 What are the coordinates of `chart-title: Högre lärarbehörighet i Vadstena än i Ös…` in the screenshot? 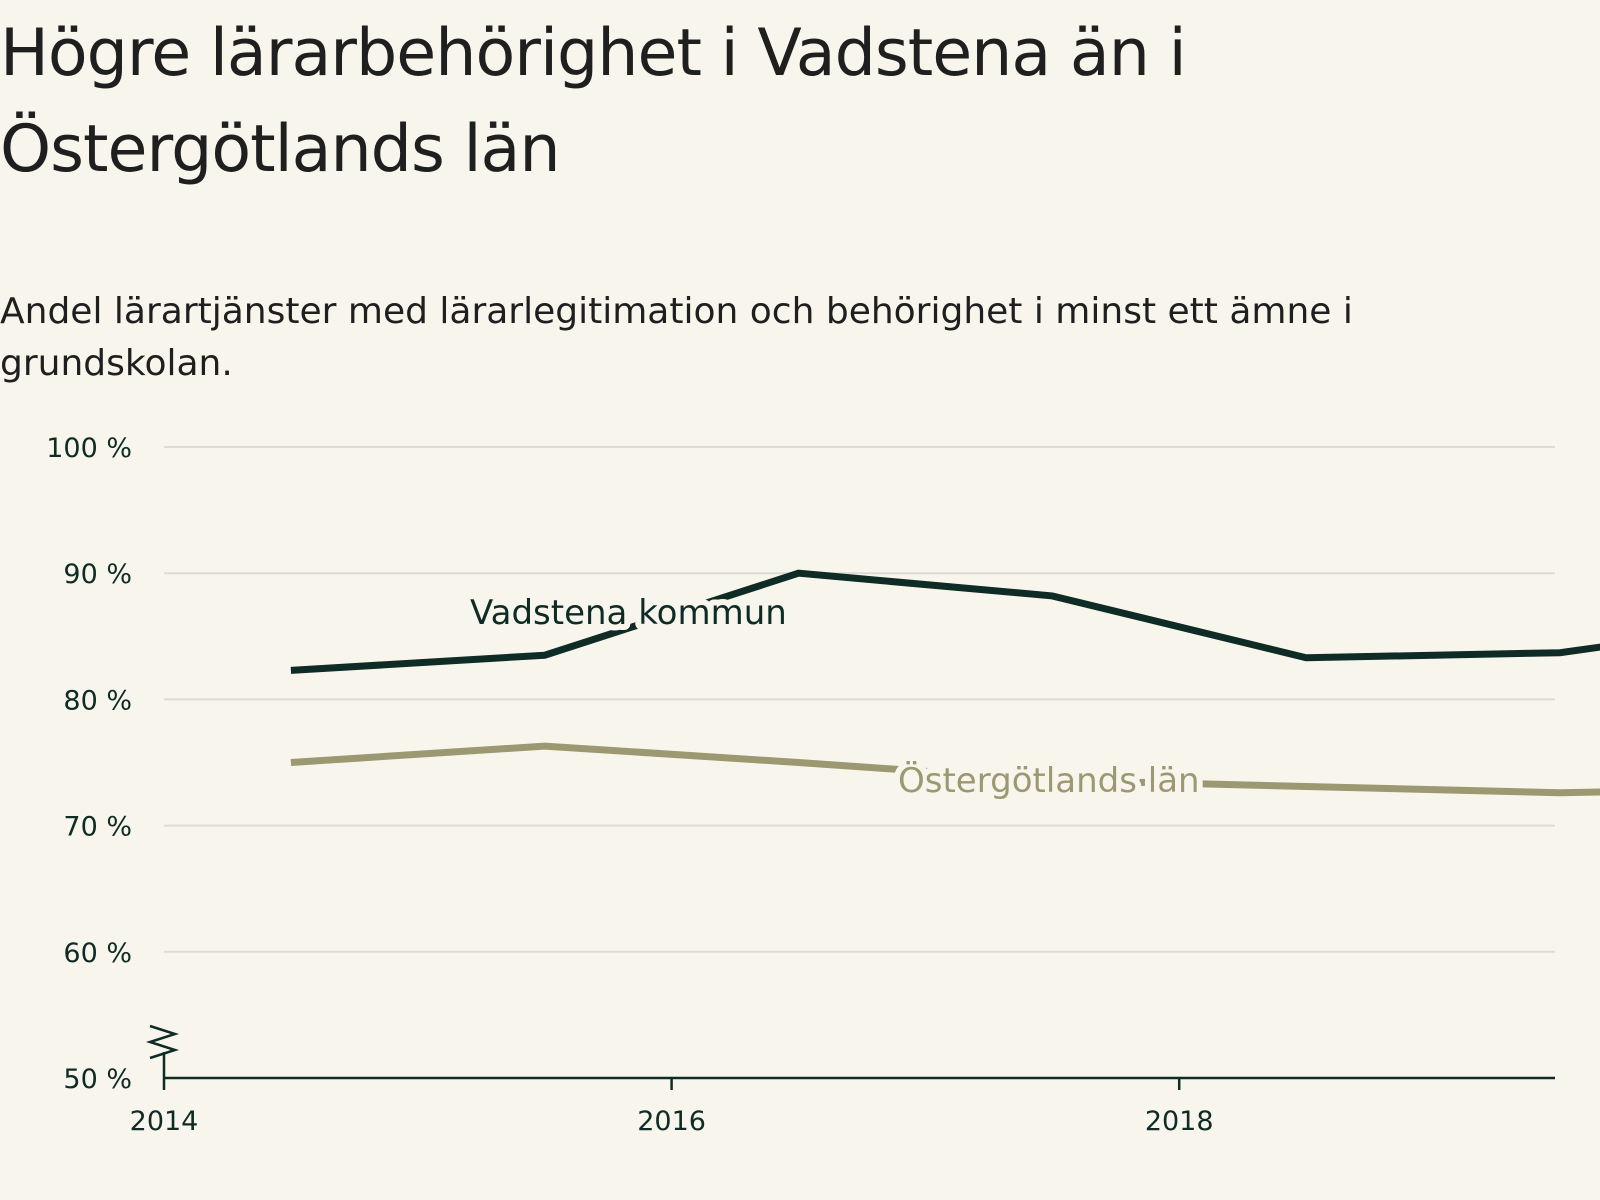 It's located at (593, 101).